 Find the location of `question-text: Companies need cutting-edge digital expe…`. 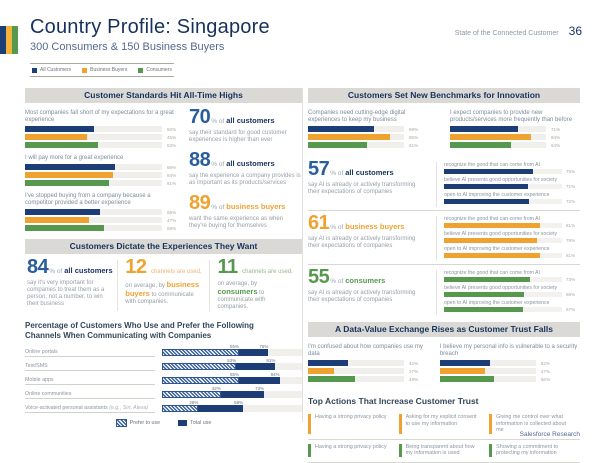

question-text: Companies need cutting-edge digital expe… is located at coordinates (357, 116).